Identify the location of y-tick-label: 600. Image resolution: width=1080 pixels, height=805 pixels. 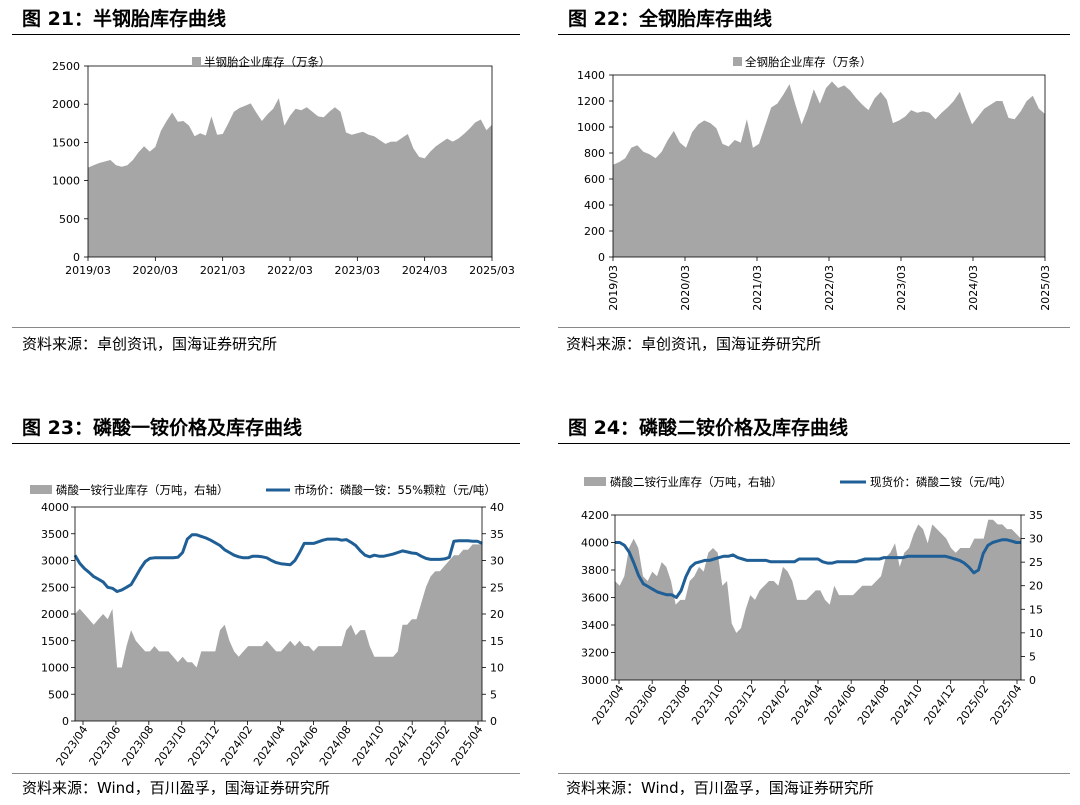
(594, 179).